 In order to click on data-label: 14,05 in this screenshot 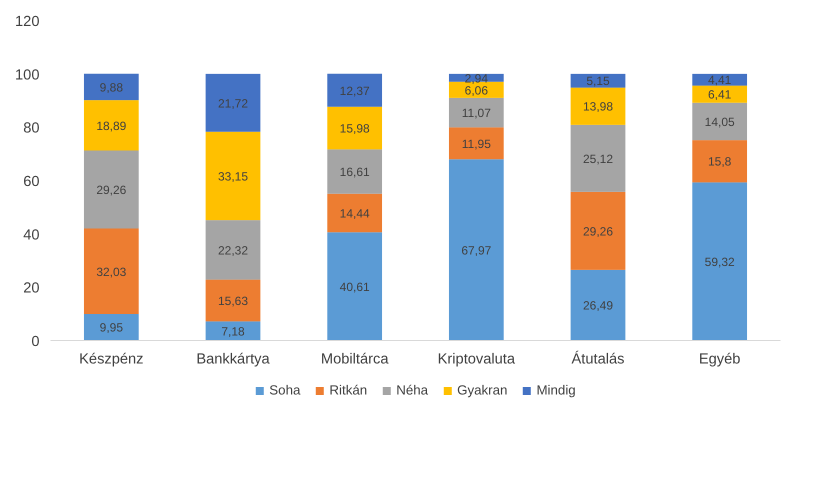, I will do `click(720, 121)`.